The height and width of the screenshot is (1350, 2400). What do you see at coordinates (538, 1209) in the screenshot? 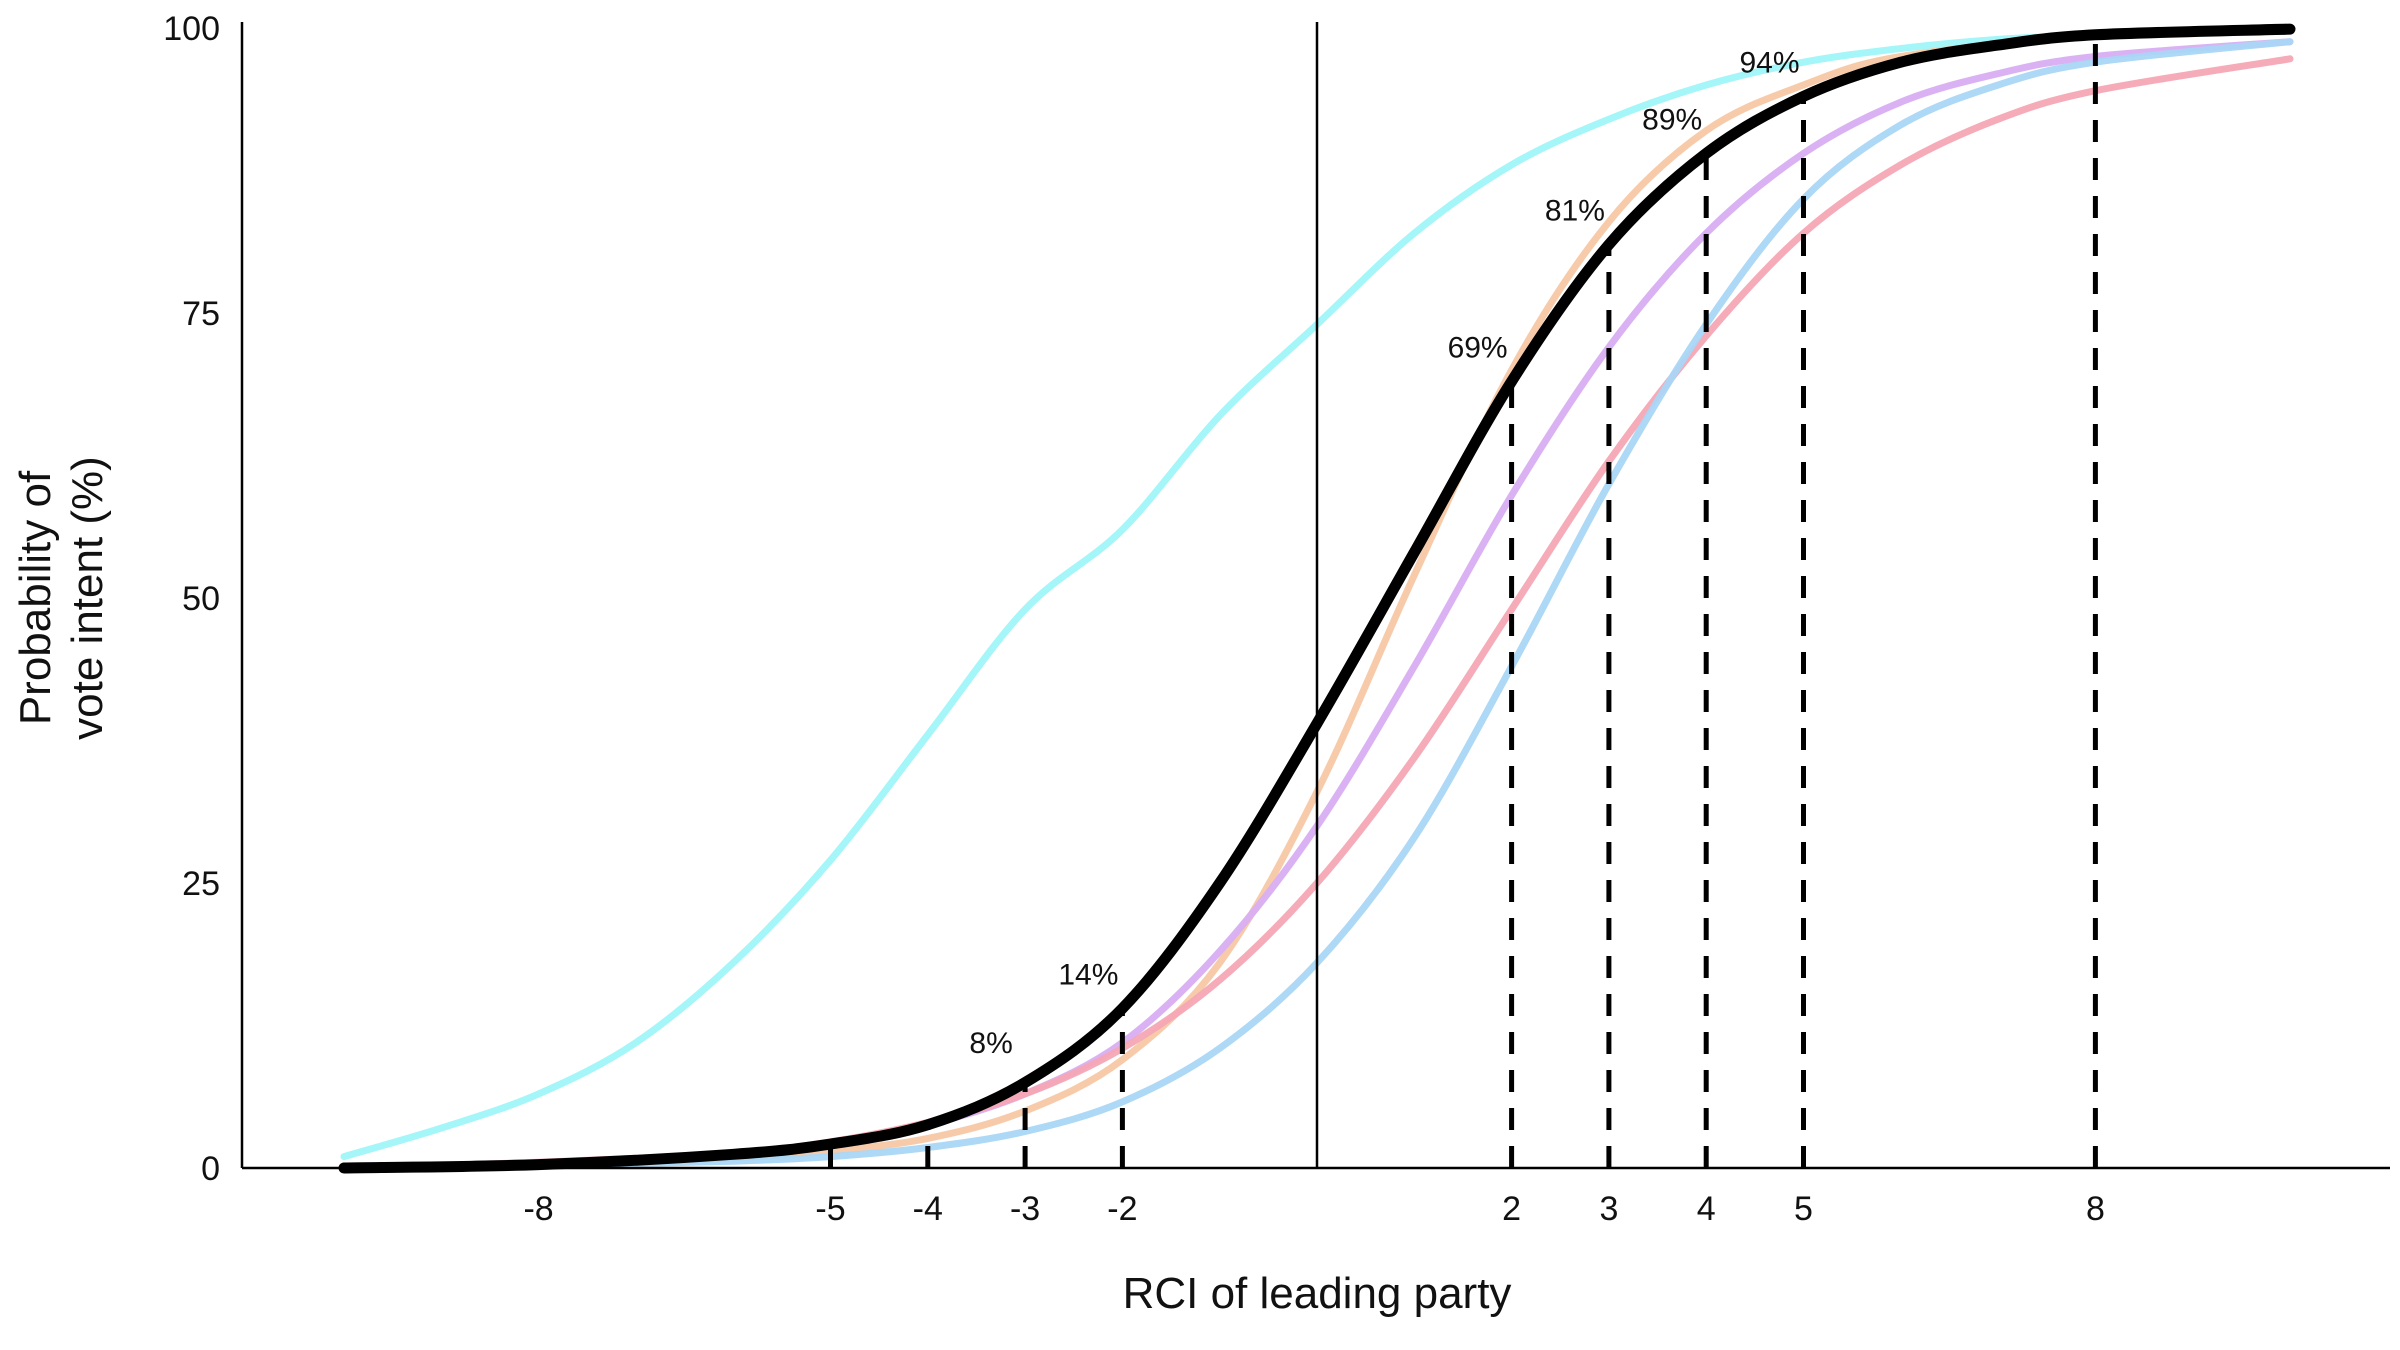
I see `x-tick-label: -8` at bounding box center [538, 1209].